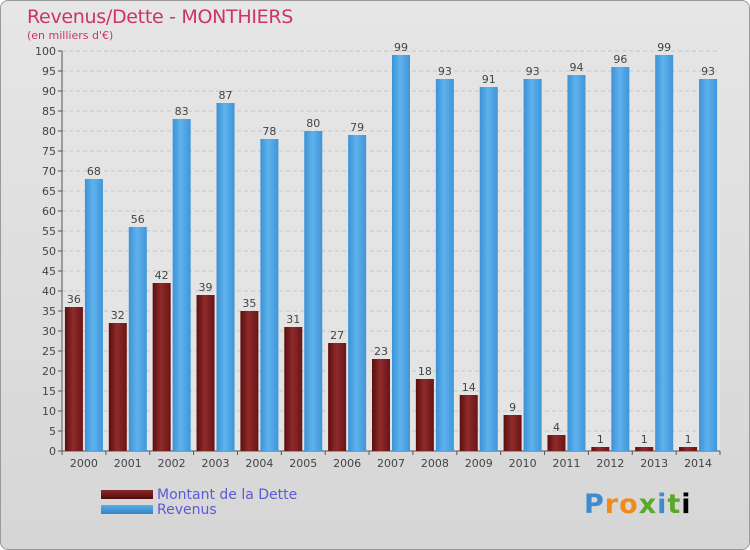  What do you see at coordinates (532, 265) in the screenshot?
I see `bar-revenus-2010` at bounding box center [532, 265].